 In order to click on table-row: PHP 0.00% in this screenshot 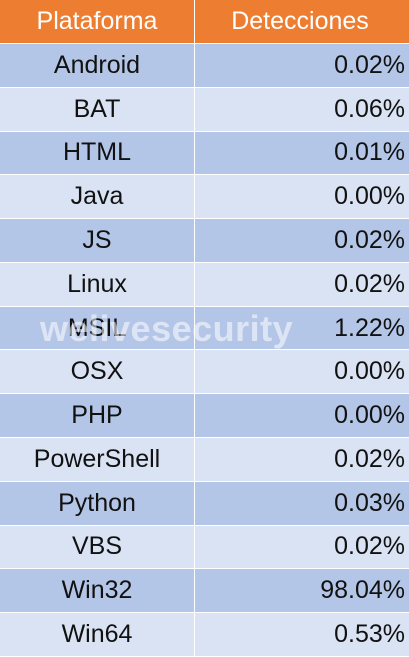, I will do `click(204, 416)`.